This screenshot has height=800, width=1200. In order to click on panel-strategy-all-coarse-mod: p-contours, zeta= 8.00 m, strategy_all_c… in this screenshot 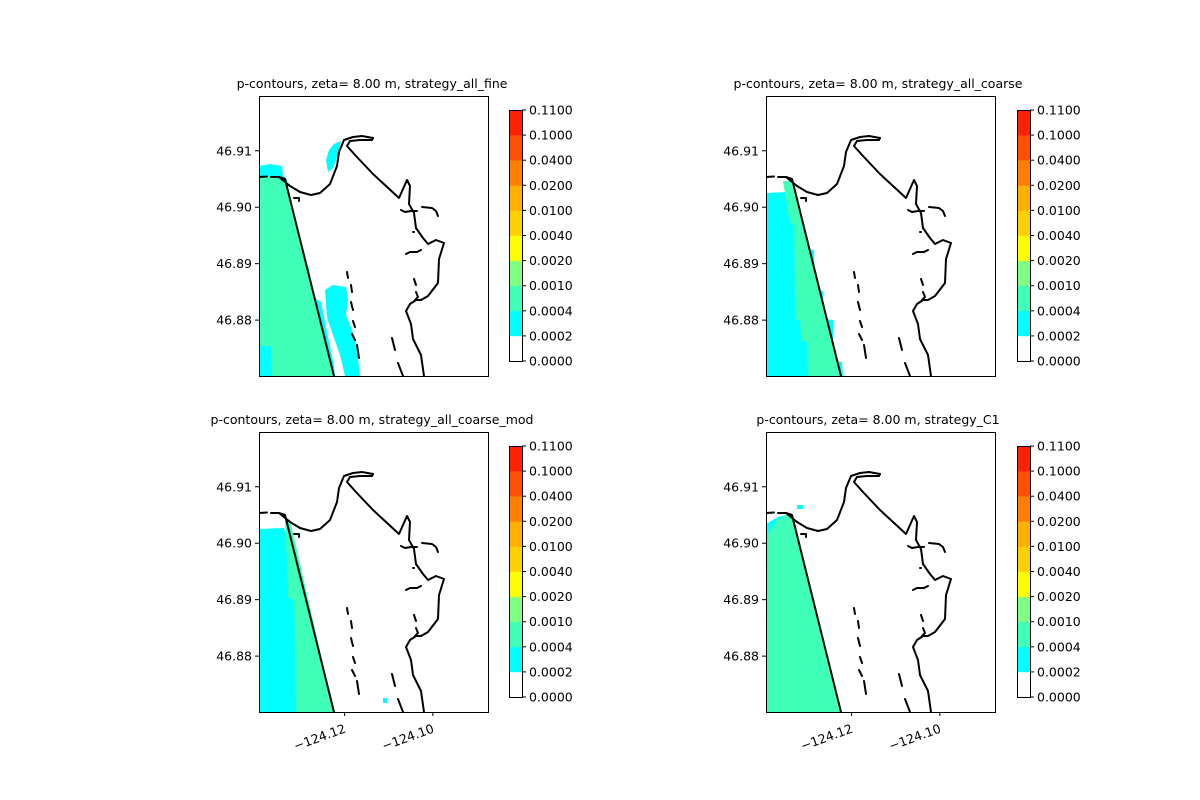, I will do `click(392, 582)`.